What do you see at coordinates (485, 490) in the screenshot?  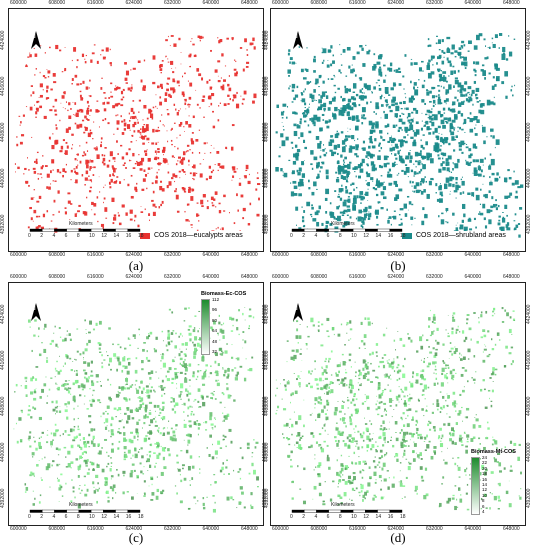 I see `legend-value: 12` at bounding box center [485, 490].